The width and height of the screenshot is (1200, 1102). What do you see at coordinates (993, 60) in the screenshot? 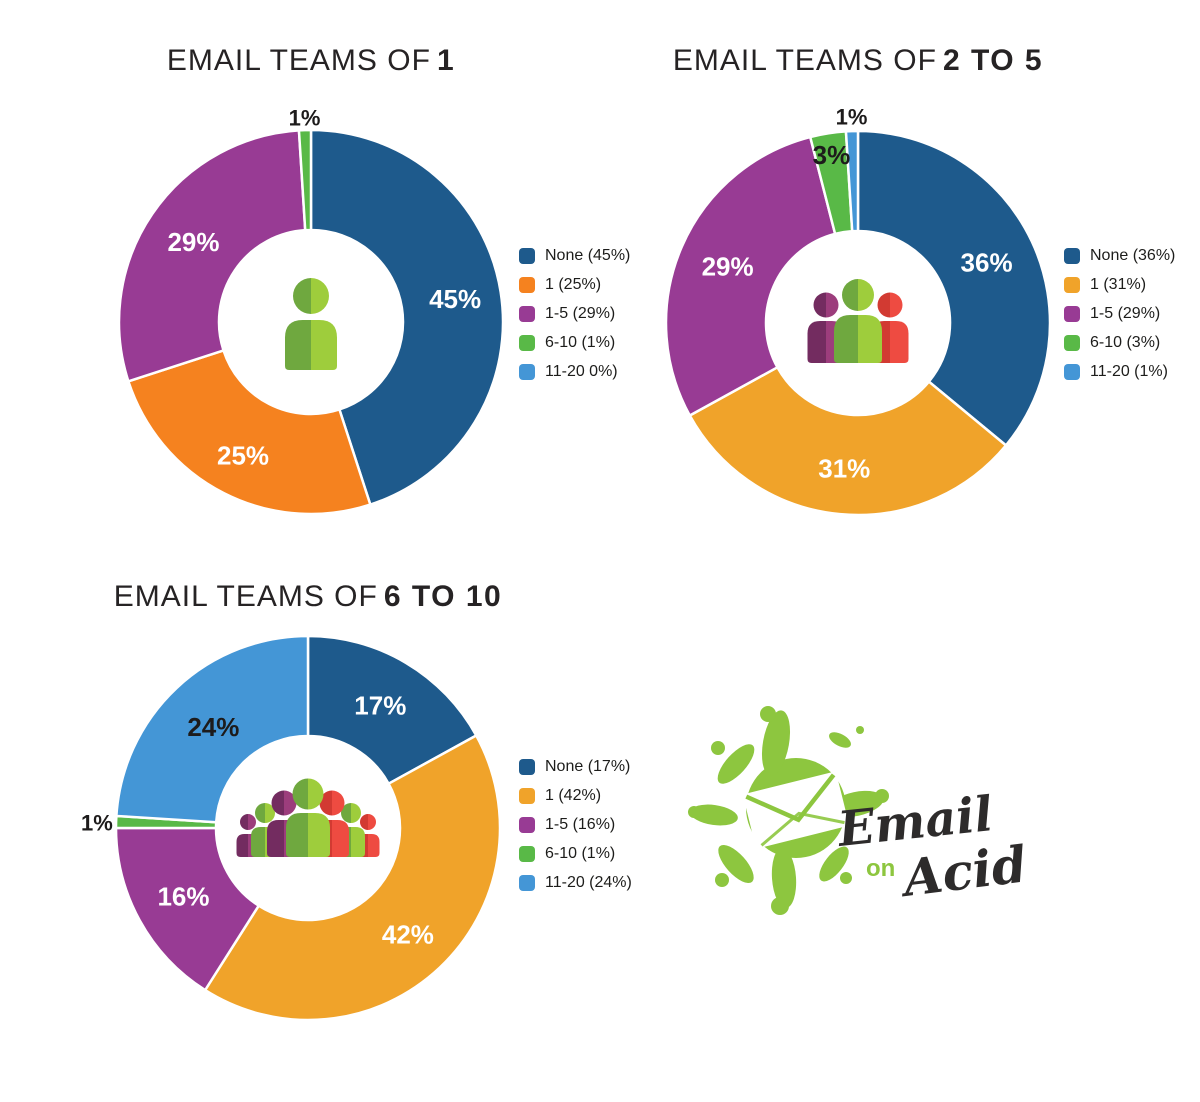
I see `chart2-title-bold: 2 TO 5` at bounding box center [993, 60].